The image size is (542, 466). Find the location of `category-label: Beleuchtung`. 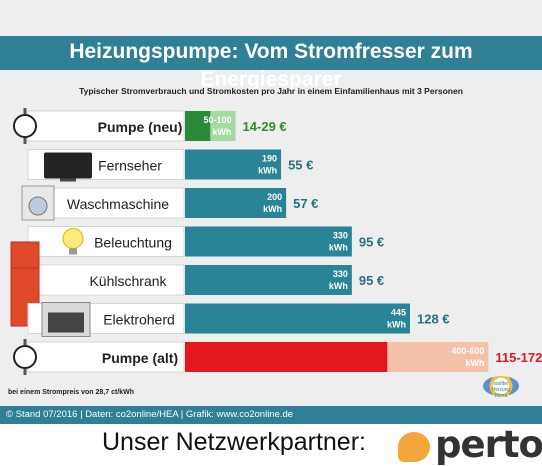

category-label: Beleuchtung is located at coordinates (133, 243).